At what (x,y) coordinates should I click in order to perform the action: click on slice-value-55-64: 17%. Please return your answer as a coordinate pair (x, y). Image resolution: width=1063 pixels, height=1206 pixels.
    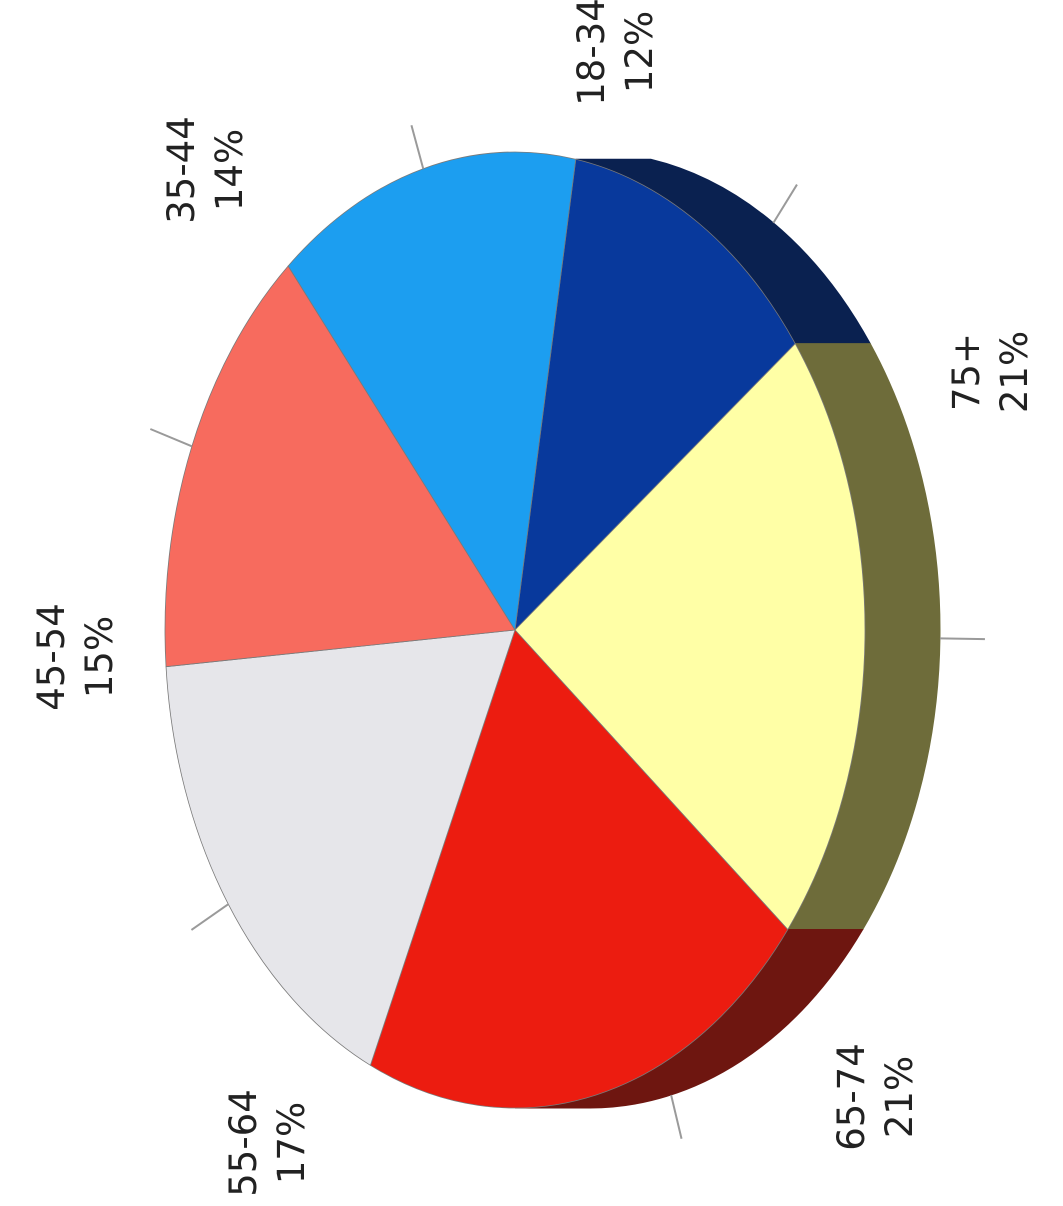
    Looking at the image, I should click on (291, 1143).